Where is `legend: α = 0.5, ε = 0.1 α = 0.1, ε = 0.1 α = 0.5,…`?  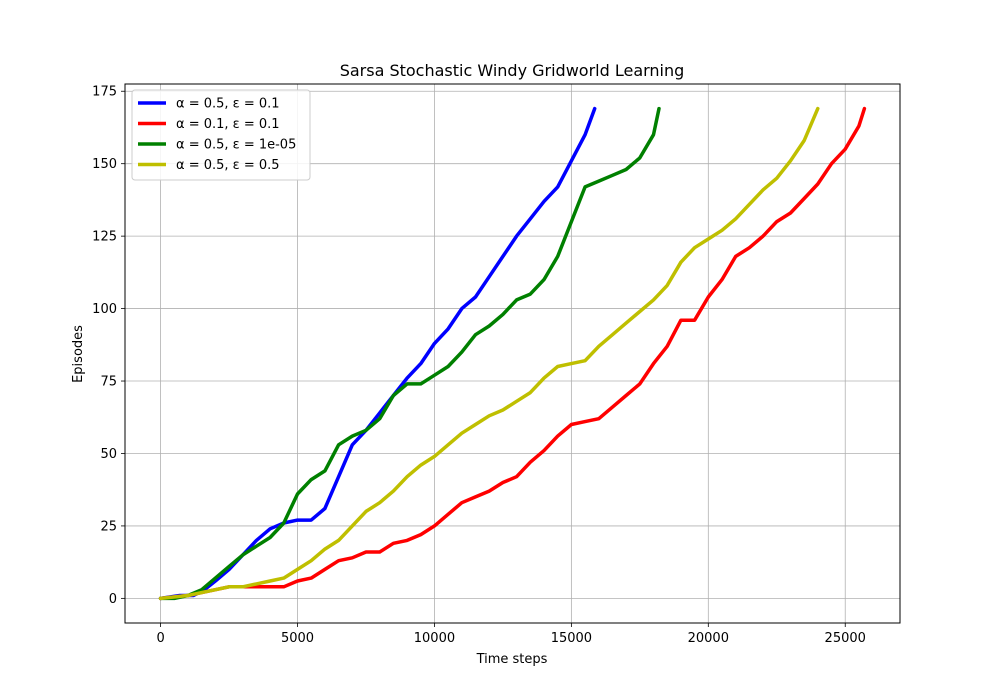 legend: α = 0.5, ε = 0.1 α = 0.1, ε = 0.1 α = 0.5,… is located at coordinates (221, 135).